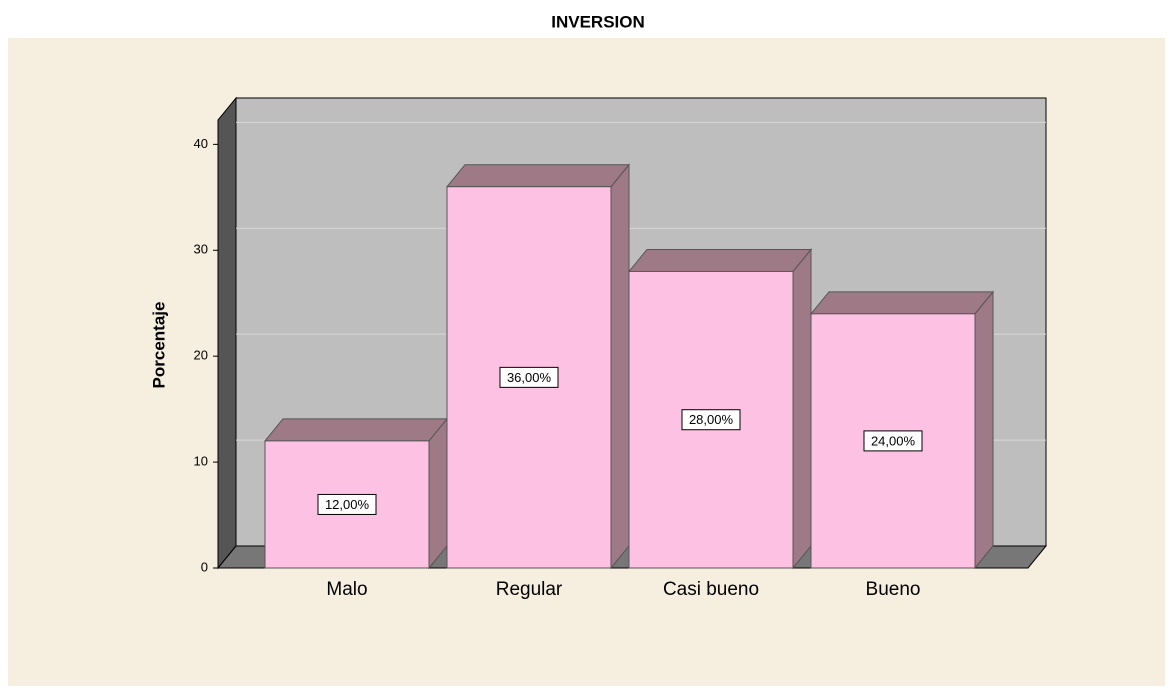  What do you see at coordinates (529, 589) in the screenshot?
I see `x-tick-label: Regular` at bounding box center [529, 589].